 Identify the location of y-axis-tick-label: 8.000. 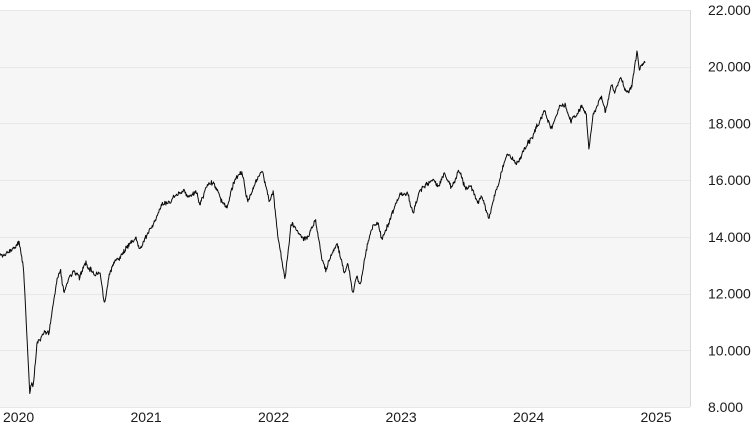
(725, 407).